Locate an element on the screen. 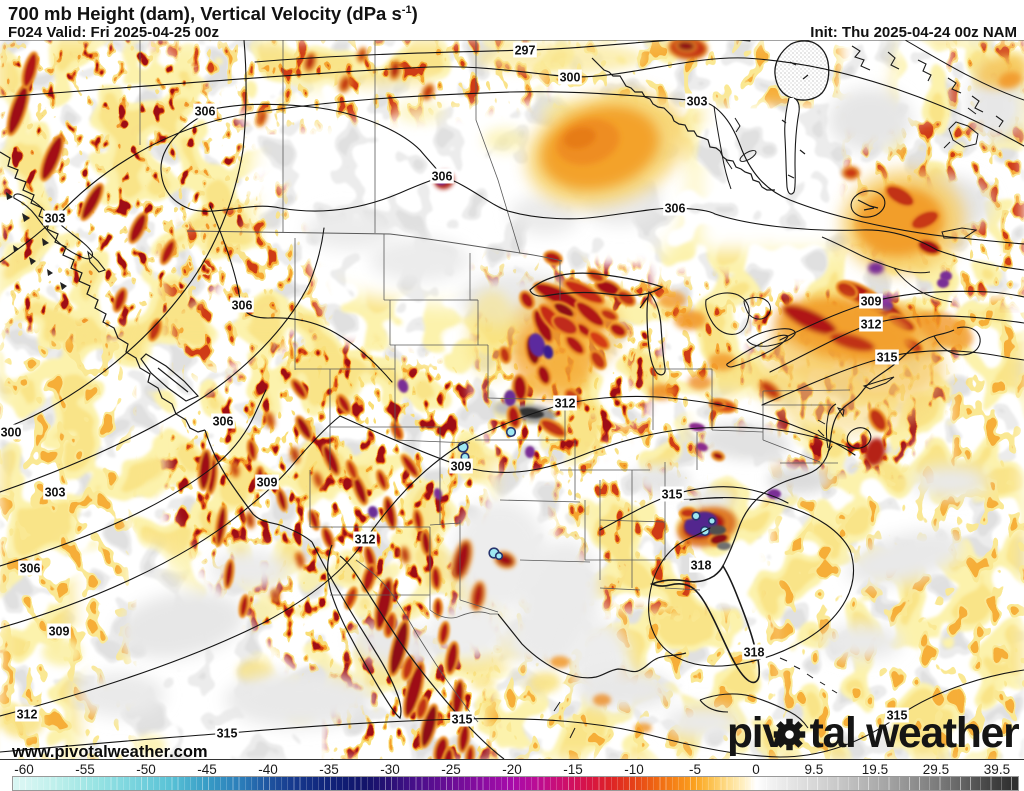 This screenshot has height=791, width=1024. svg-text: www.pivotalweather.com is located at coordinates (109, 751).